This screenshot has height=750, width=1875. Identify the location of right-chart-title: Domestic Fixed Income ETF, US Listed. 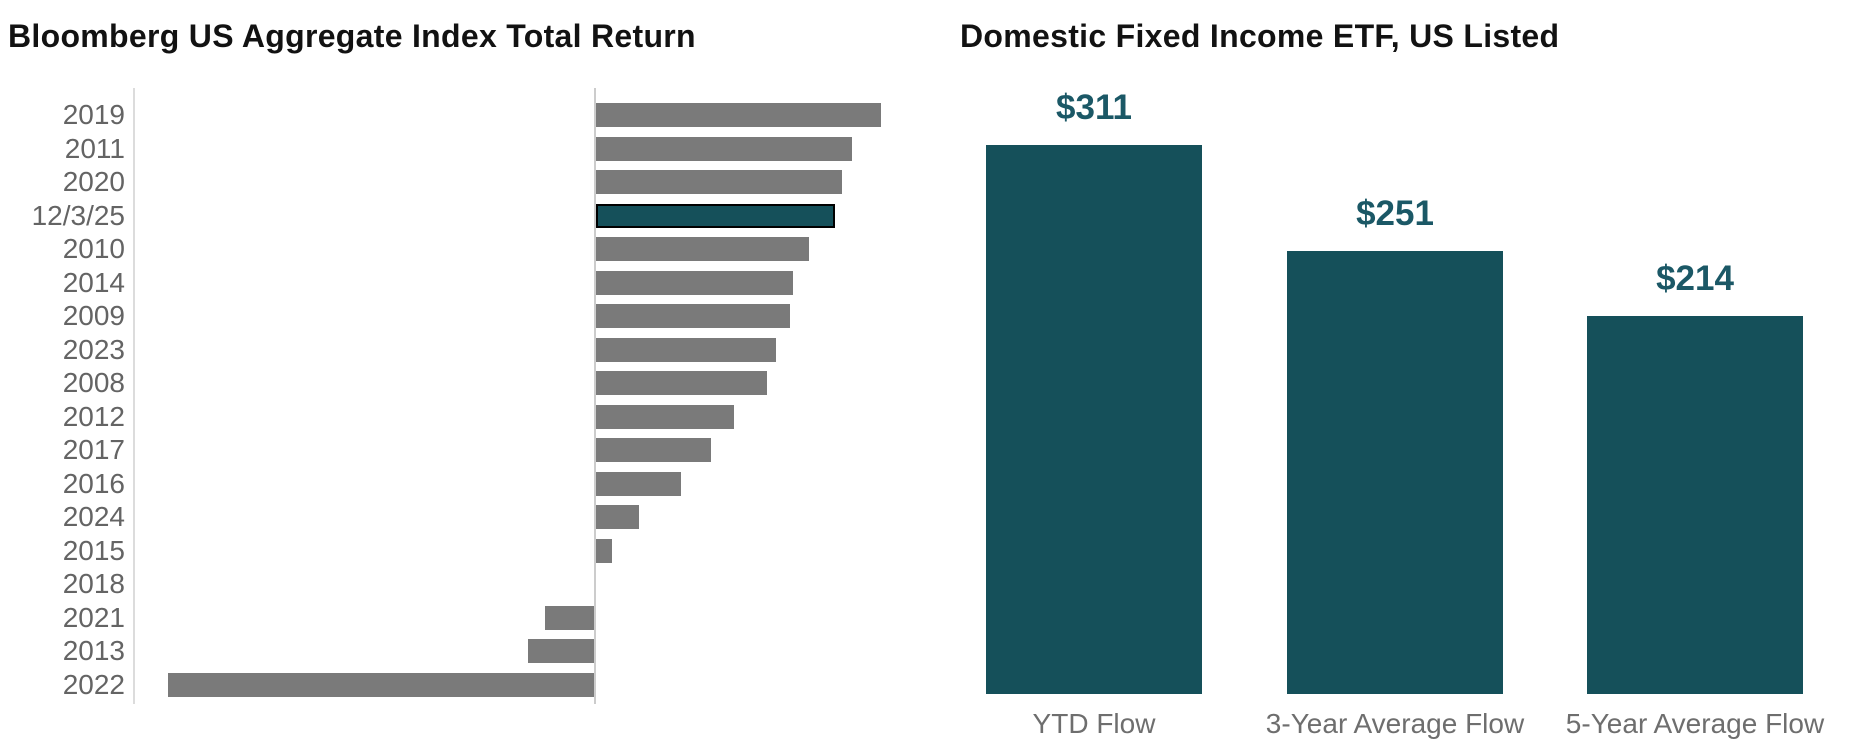
(1260, 36).